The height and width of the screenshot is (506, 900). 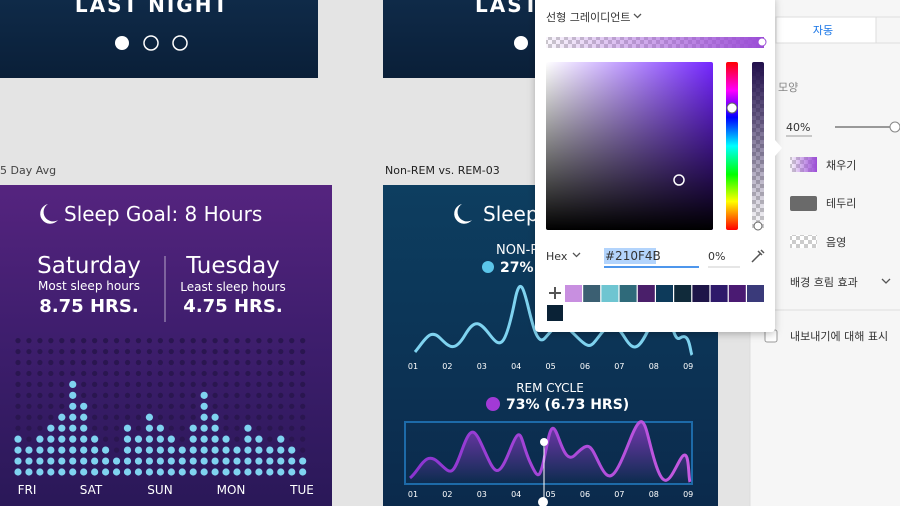 I want to click on fill-swatch, so click(x=803, y=164).